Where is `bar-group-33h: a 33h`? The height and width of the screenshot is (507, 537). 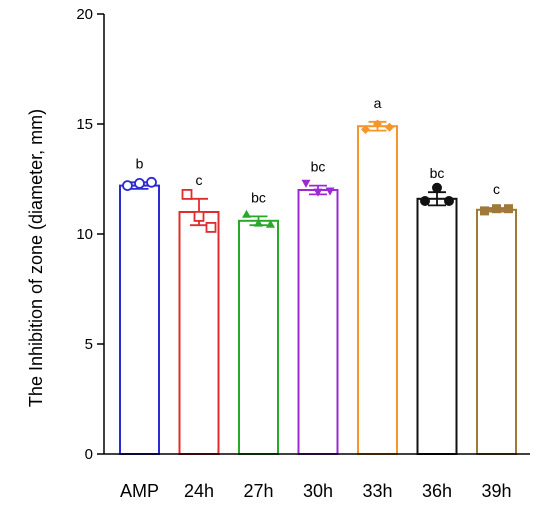 bar-group-33h: a 33h is located at coordinates (377, 298).